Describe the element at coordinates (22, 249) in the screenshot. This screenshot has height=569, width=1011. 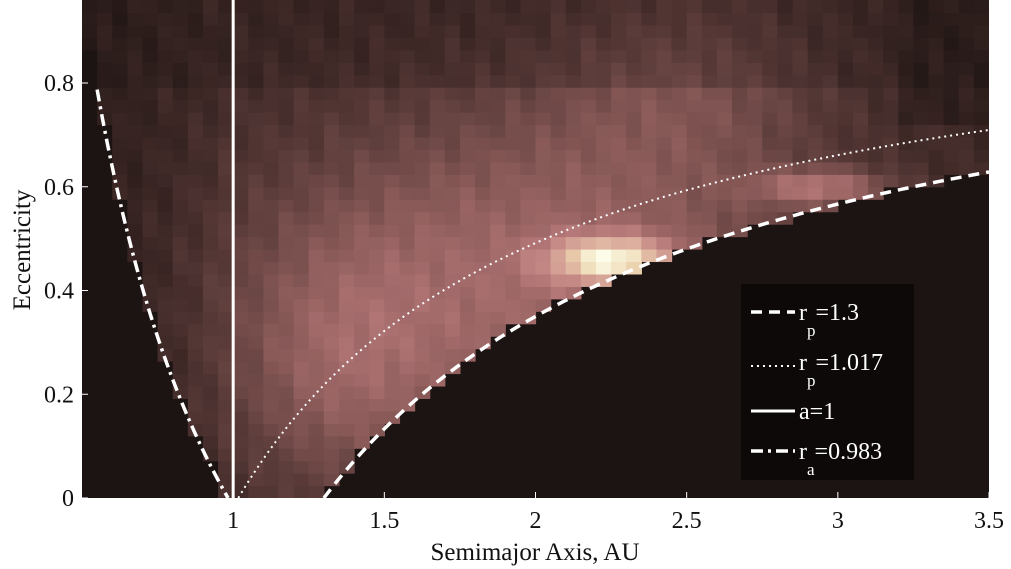
I see `y-axis-title: Eccentricity` at that location.